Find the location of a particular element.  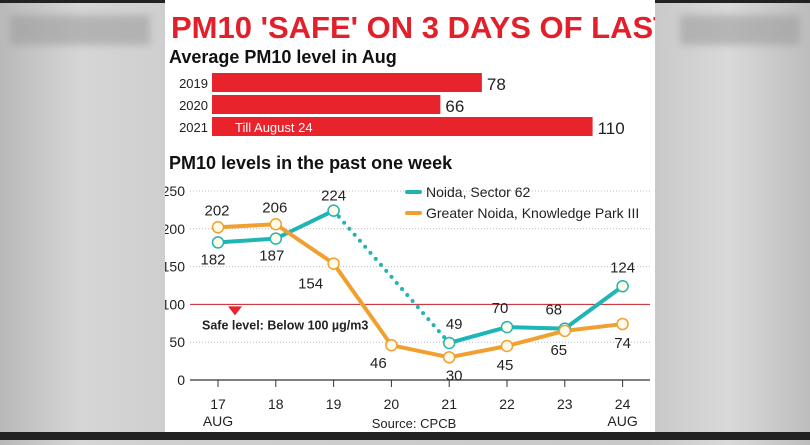

data-label: 74 is located at coordinates (622, 343).